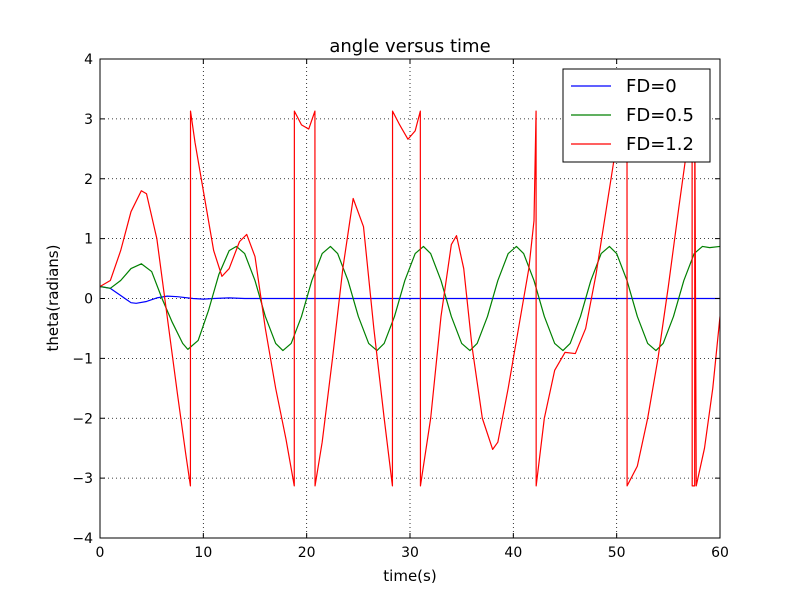 The height and width of the screenshot is (596, 800). What do you see at coordinates (53, 298) in the screenshot?
I see `y-axis-label: theta(radians)` at bounding box center [53, 298].